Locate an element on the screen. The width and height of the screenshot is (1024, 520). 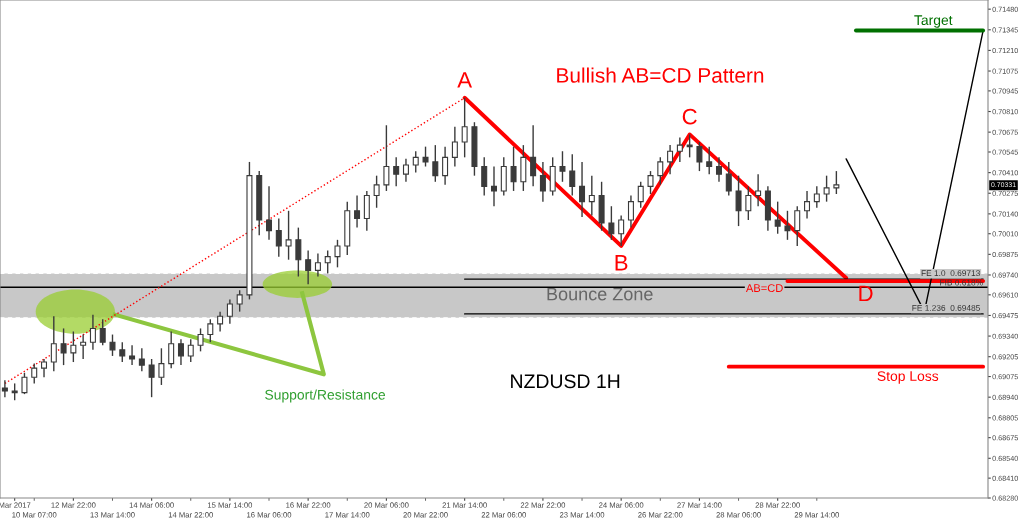
text: NZDUSD 1H is located at coordinates (565, 381).